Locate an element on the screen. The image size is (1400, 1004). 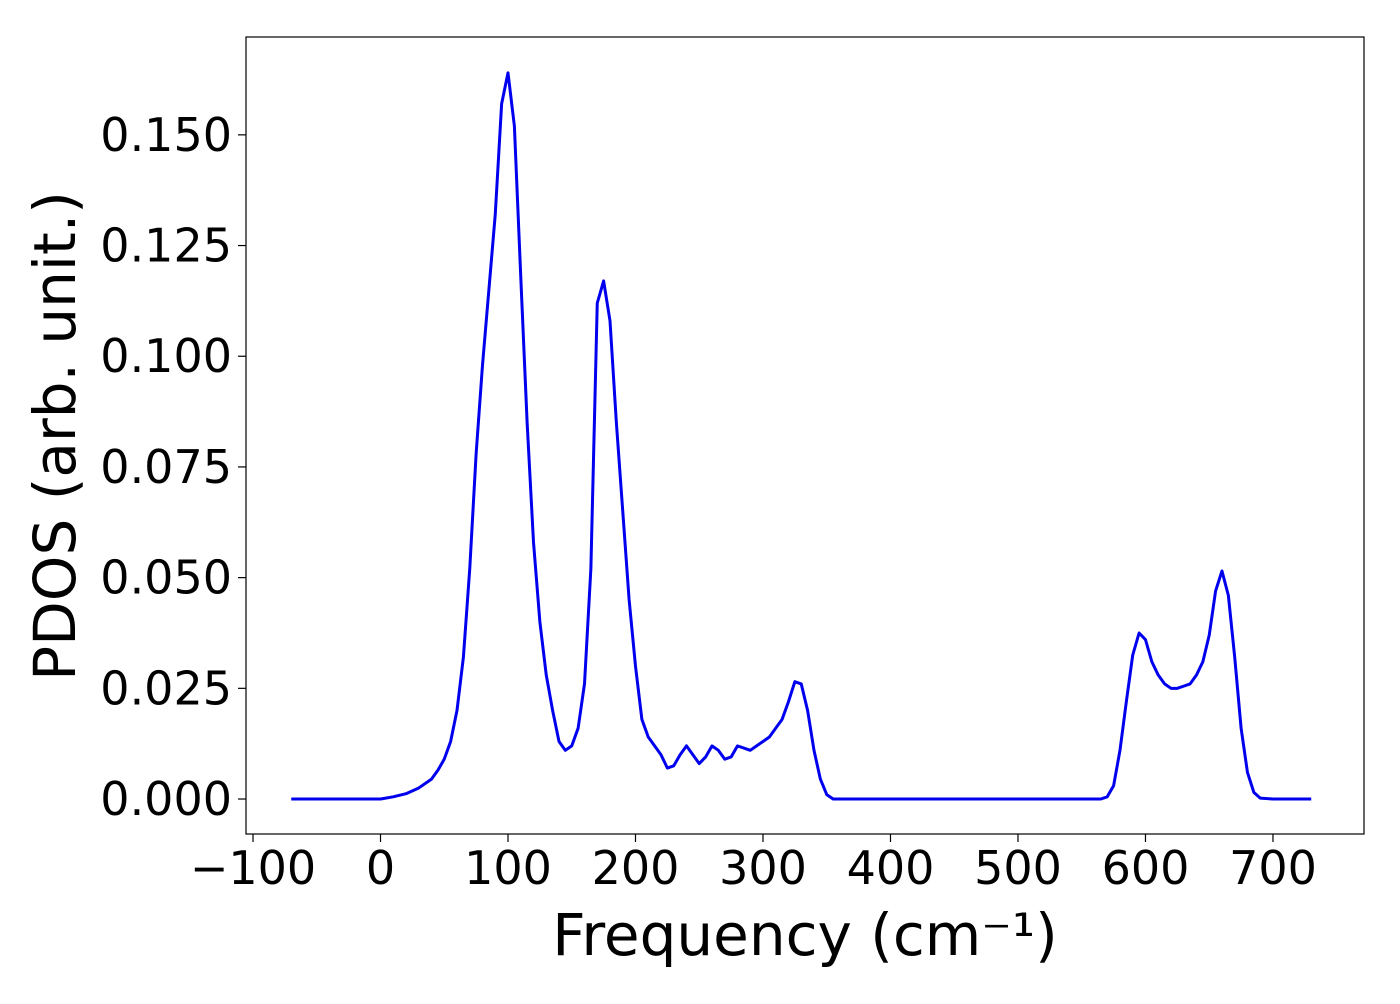
x-tick-label: −100 is located at coordinates (253, 868).